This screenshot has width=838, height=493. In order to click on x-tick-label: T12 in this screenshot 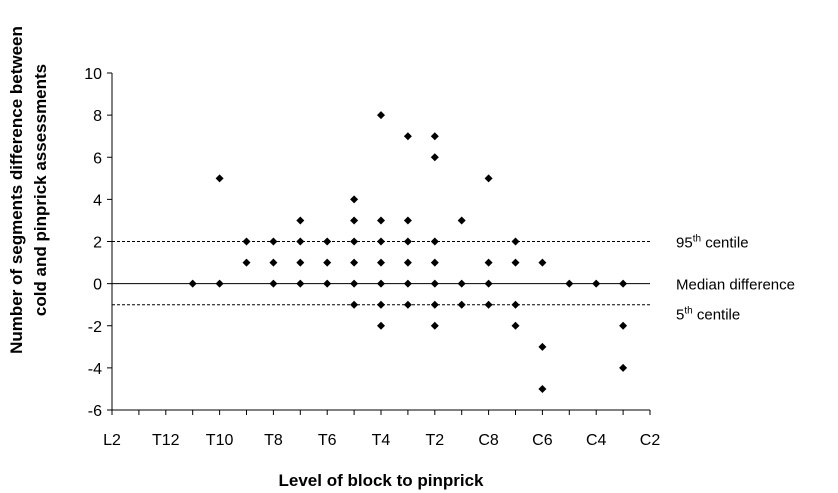, I will do `click(166, 440)`.